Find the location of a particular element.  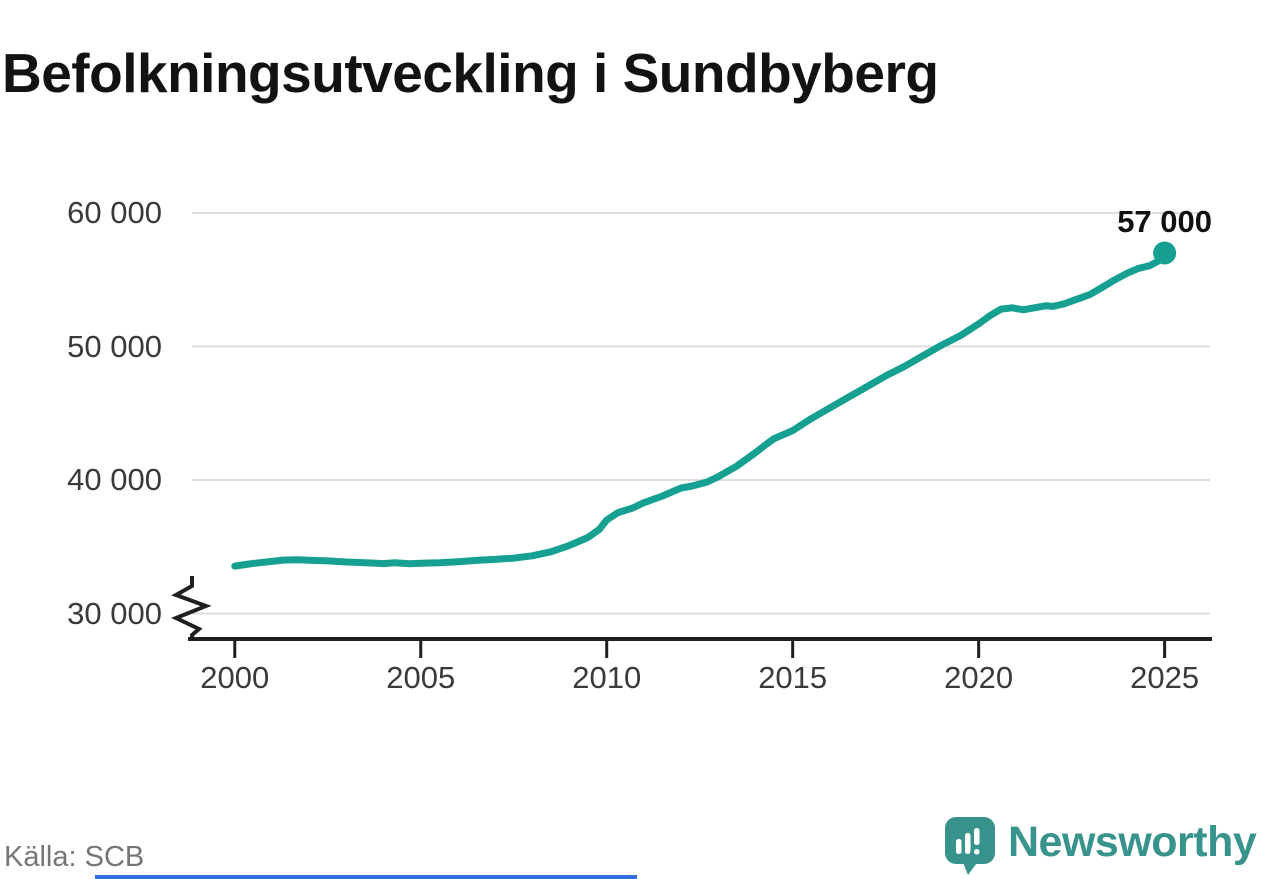

brand-logo: Newsworthy is located at coordinates (1103, 846).